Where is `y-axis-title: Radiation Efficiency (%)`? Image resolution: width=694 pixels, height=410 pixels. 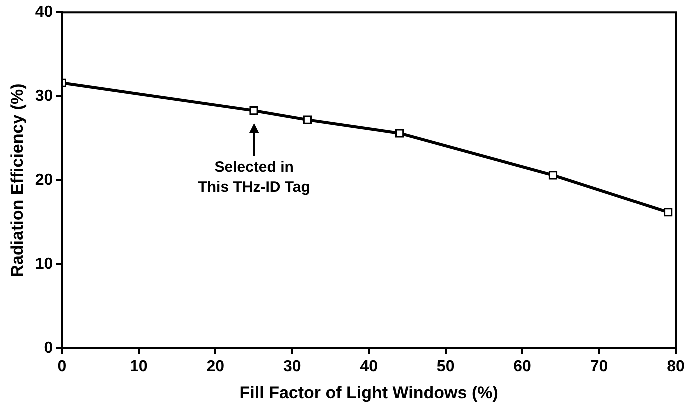 y-axis-title: Radiation Efficiency (%) is located at coordinates (17, 181).